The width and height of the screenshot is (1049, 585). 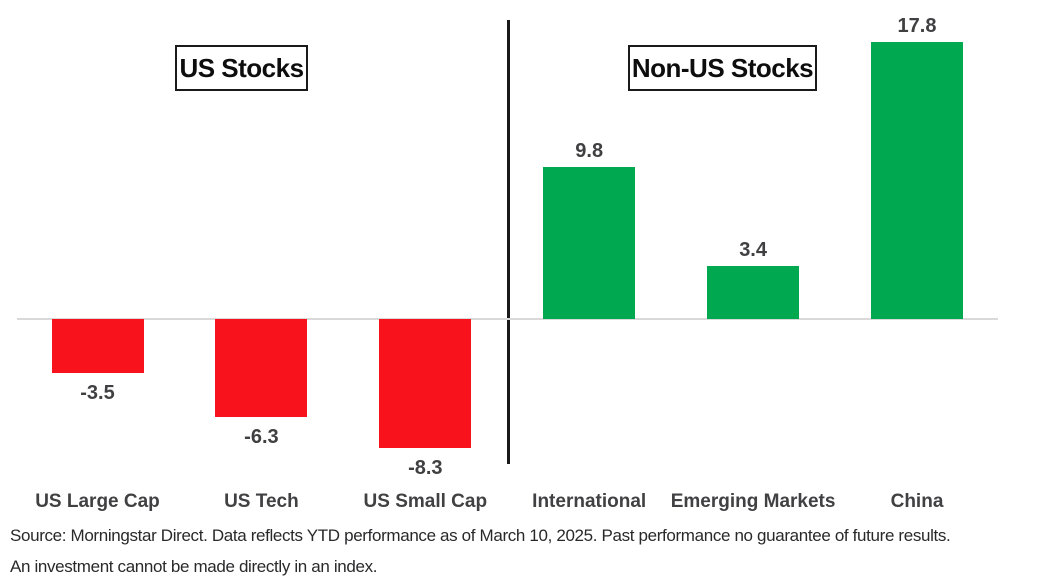 I want to click on group-label-non-us-stocks: Non-US Stocks, so click(x=722, y=68).